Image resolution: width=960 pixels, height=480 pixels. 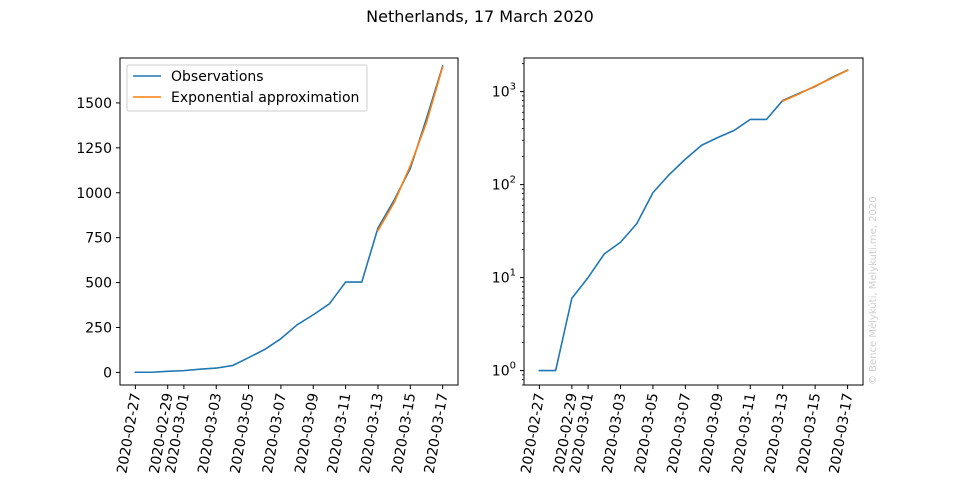 I want to click on y-tick-label: 1500, so click(x=94, y=104).